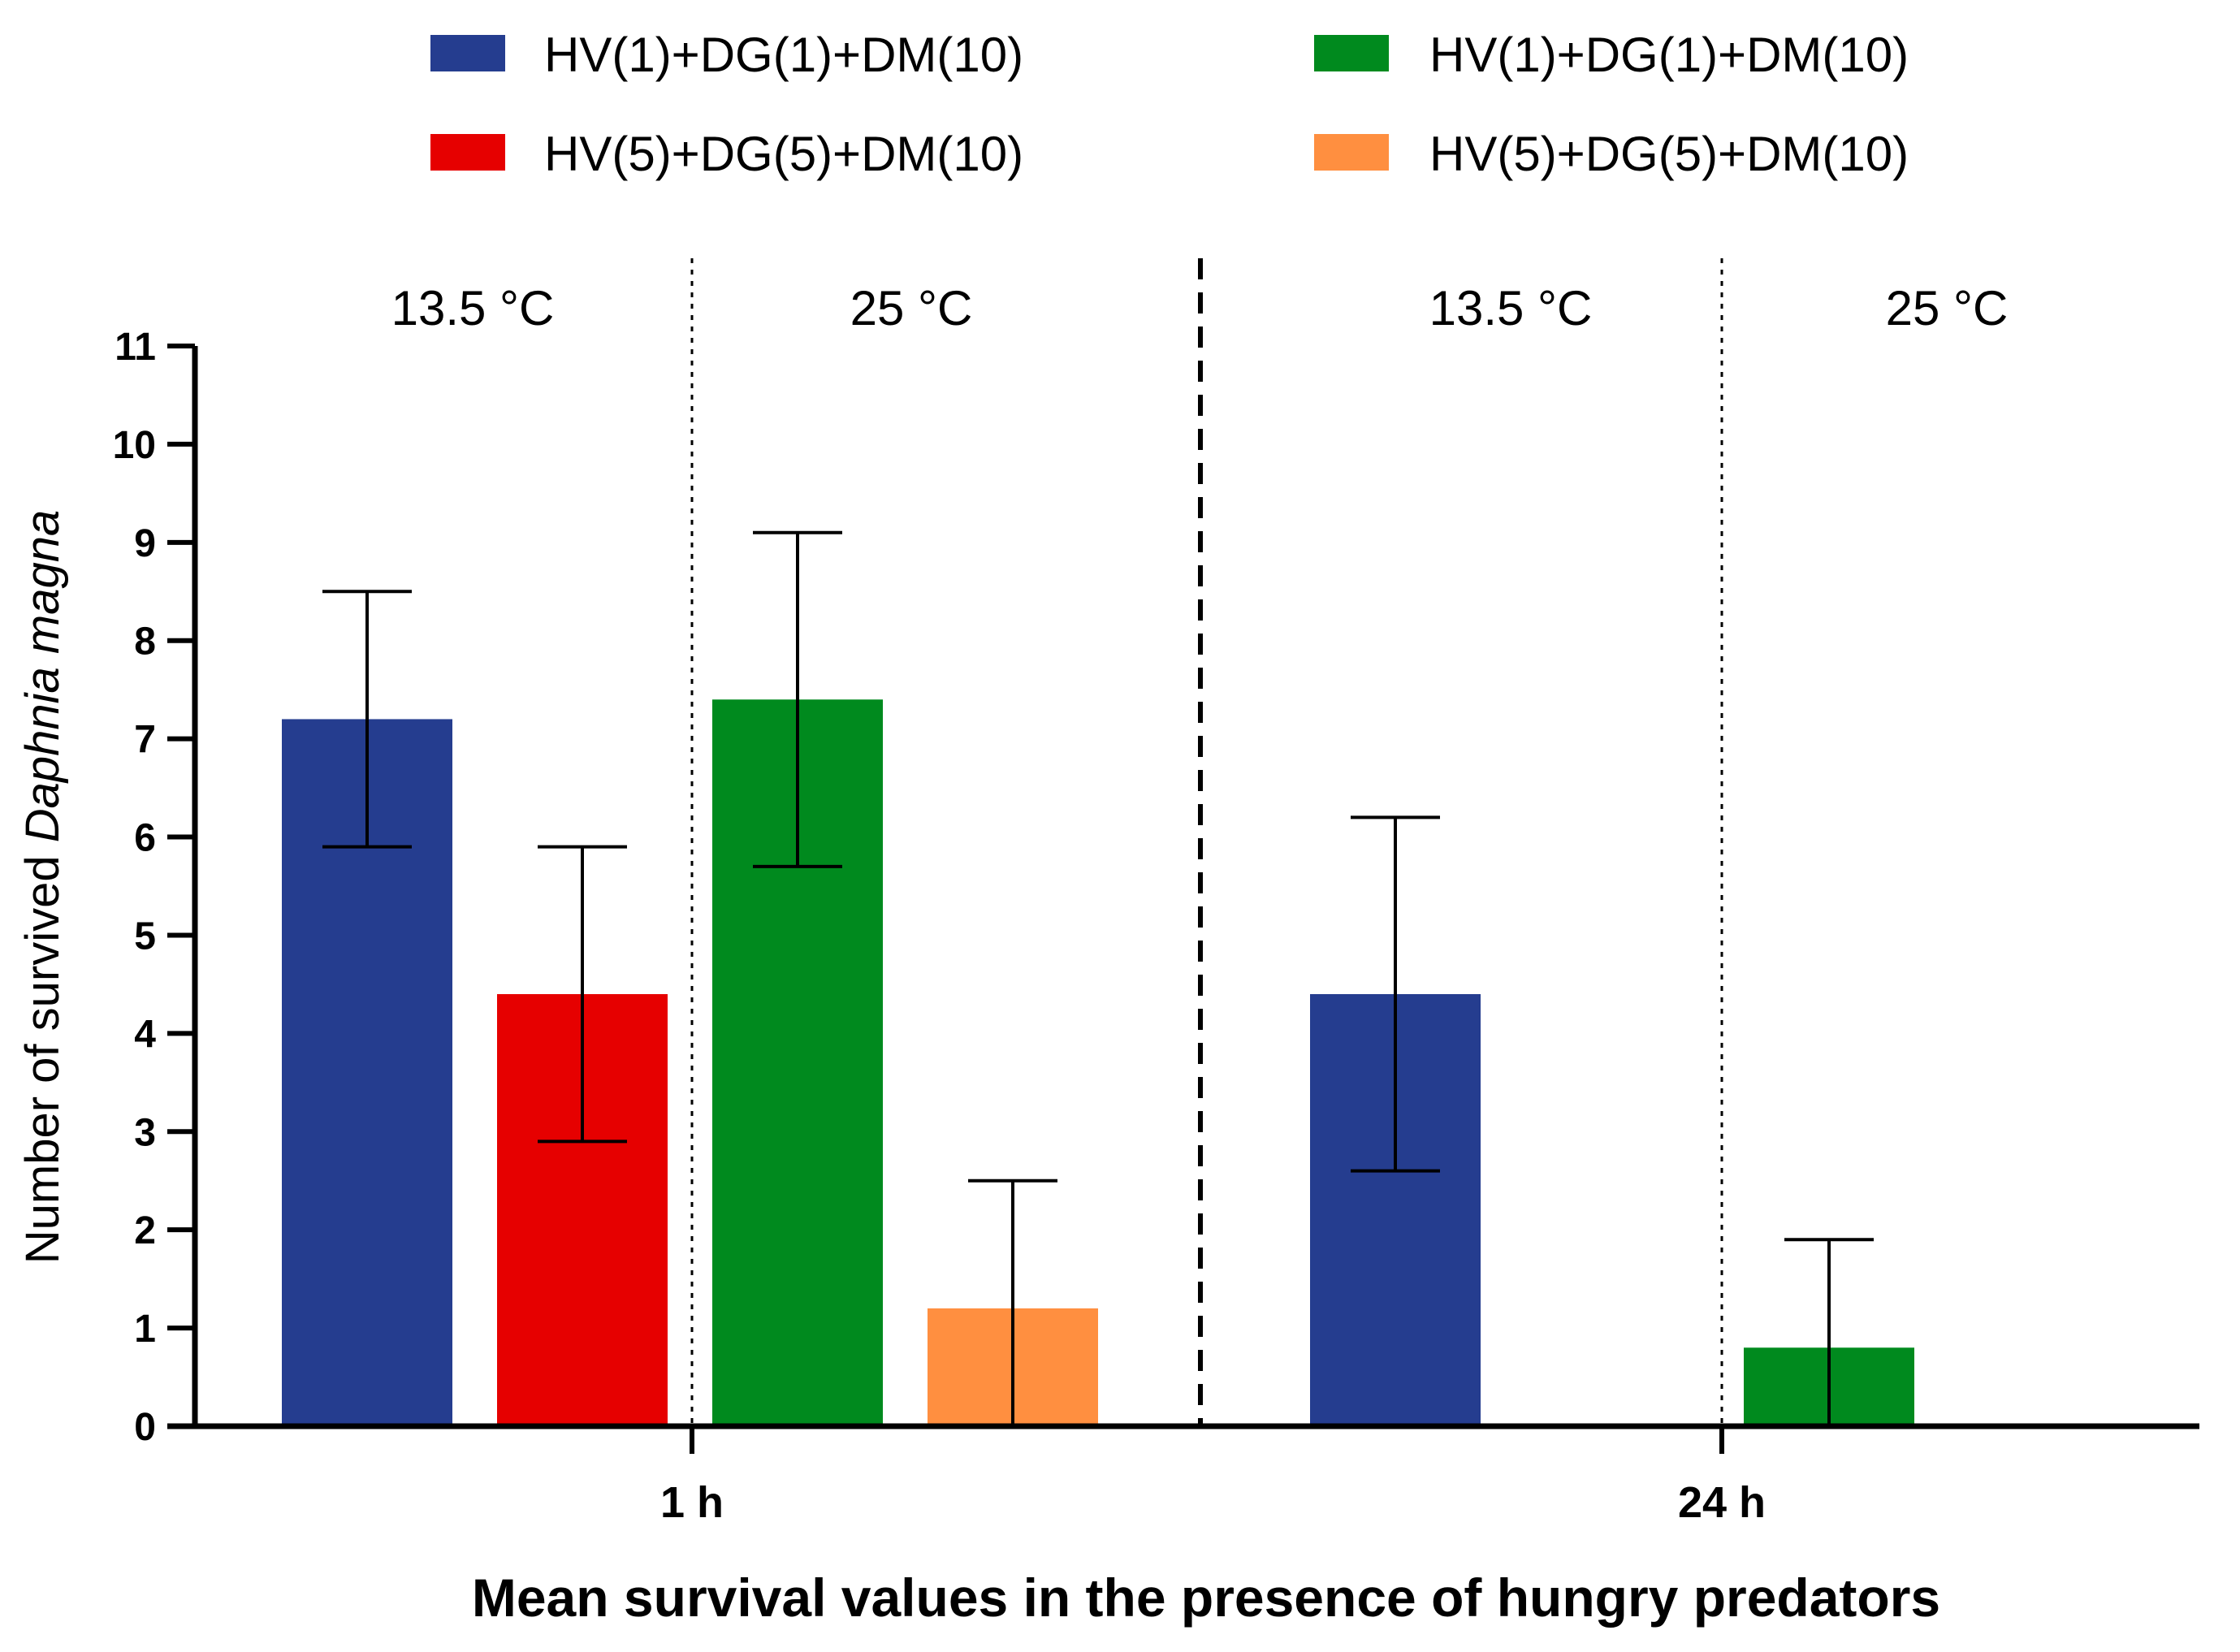 This screenshot has width=2240, height=1652. I want to click on y-tick-label-9: 9, so click(145, 543).